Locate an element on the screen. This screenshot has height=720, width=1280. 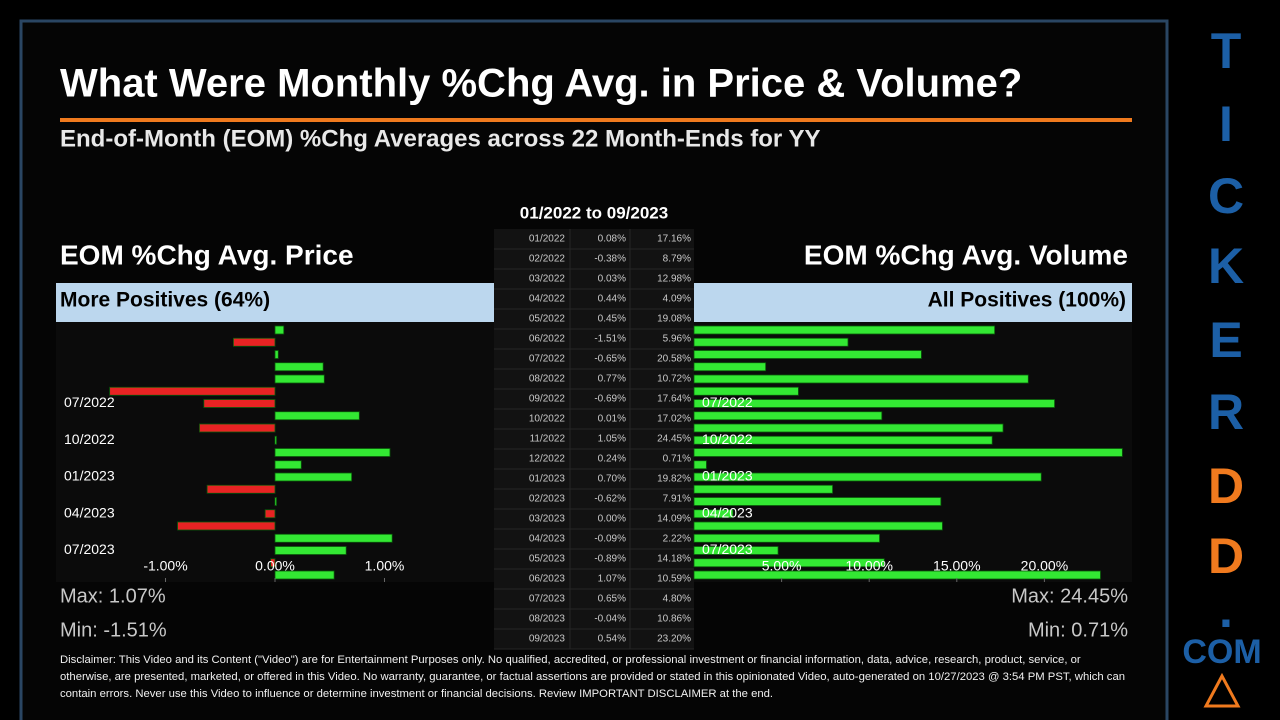
table-cell: 12/2022 is located at coordinates (547, 459).